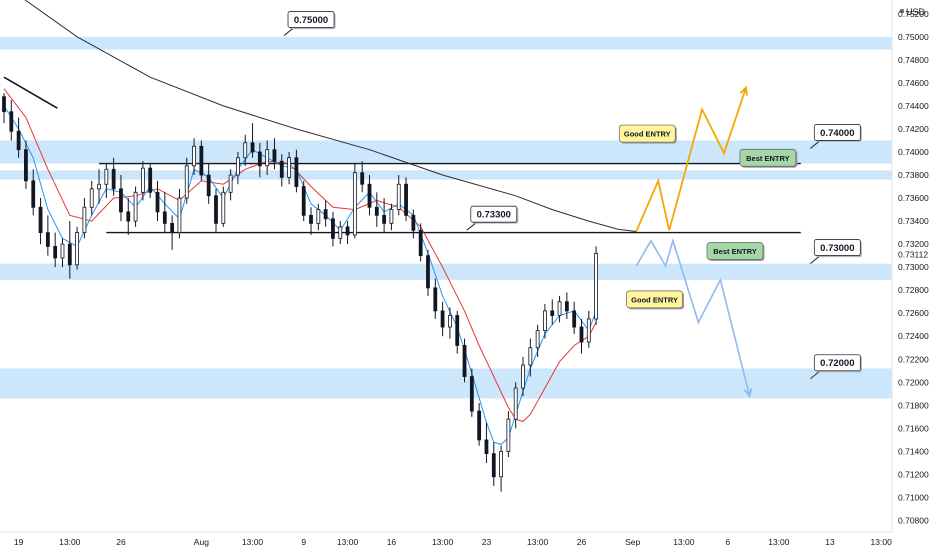 This screenshot has height=550, width=932. Describe the element at coordinates (913, 290) in the screenshot. I see `y-tick-label: 0.72800` at that location.